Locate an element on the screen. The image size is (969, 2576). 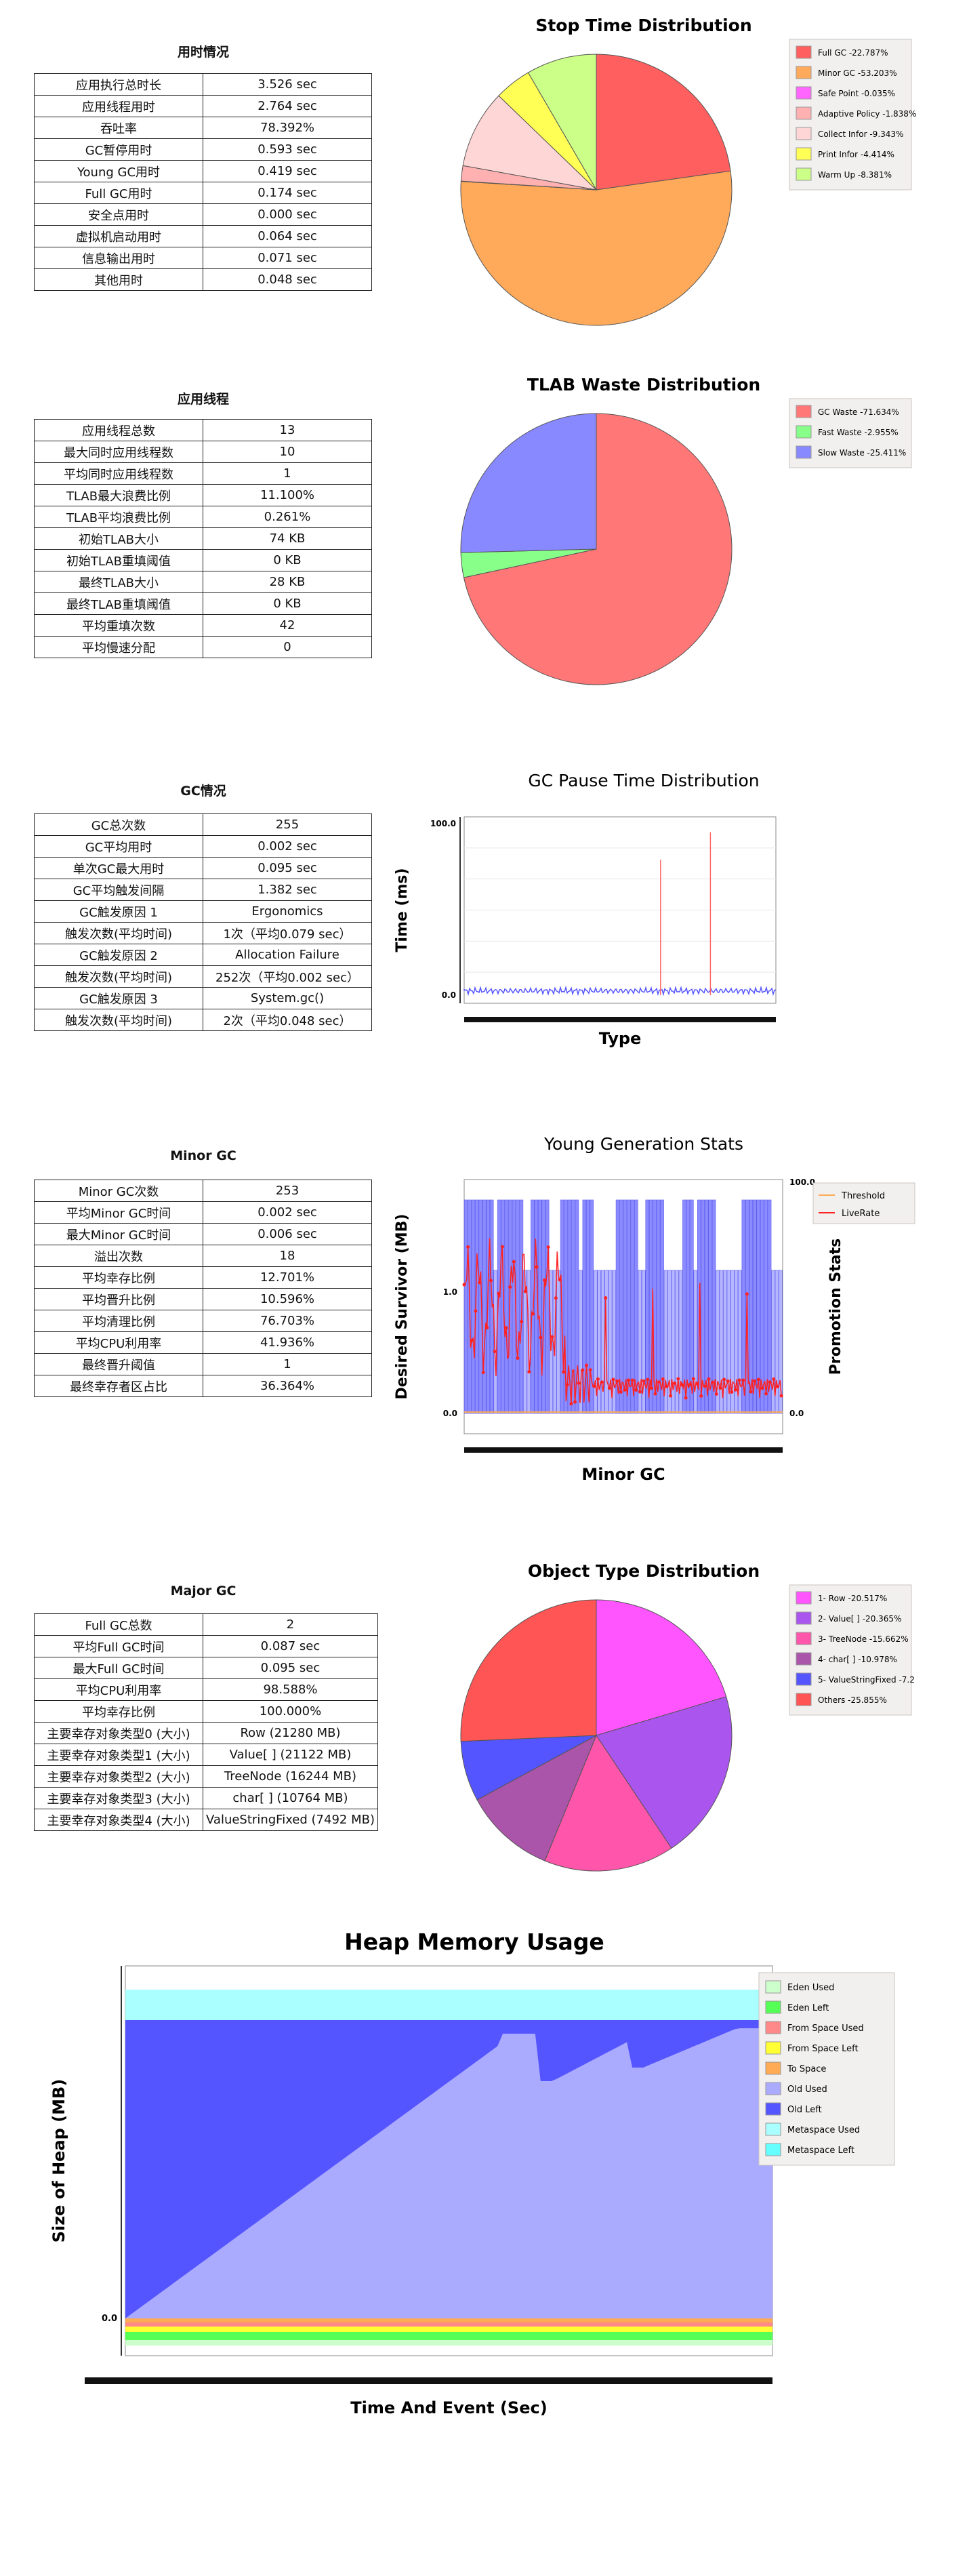
from-space-band is located at coordinates (449, 2324).